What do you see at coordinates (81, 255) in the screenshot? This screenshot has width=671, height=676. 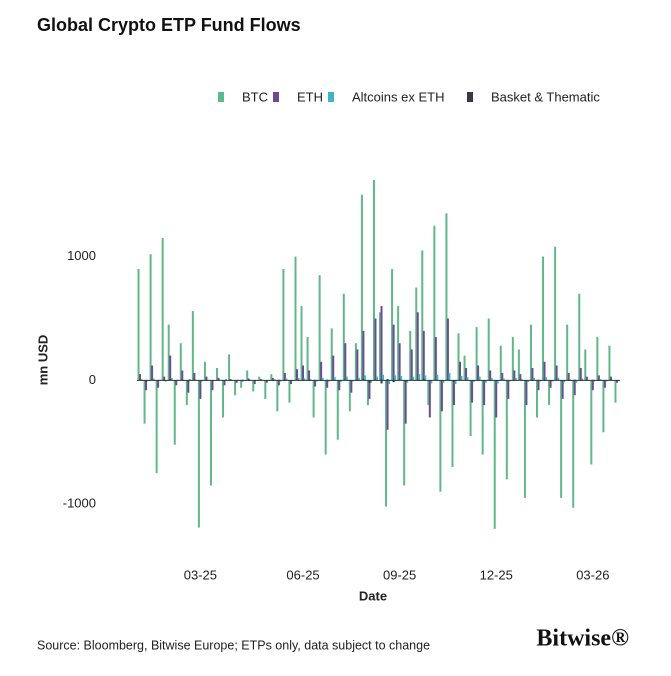 I see `y-tick-label: 1000` at bounding box center [81, 255].